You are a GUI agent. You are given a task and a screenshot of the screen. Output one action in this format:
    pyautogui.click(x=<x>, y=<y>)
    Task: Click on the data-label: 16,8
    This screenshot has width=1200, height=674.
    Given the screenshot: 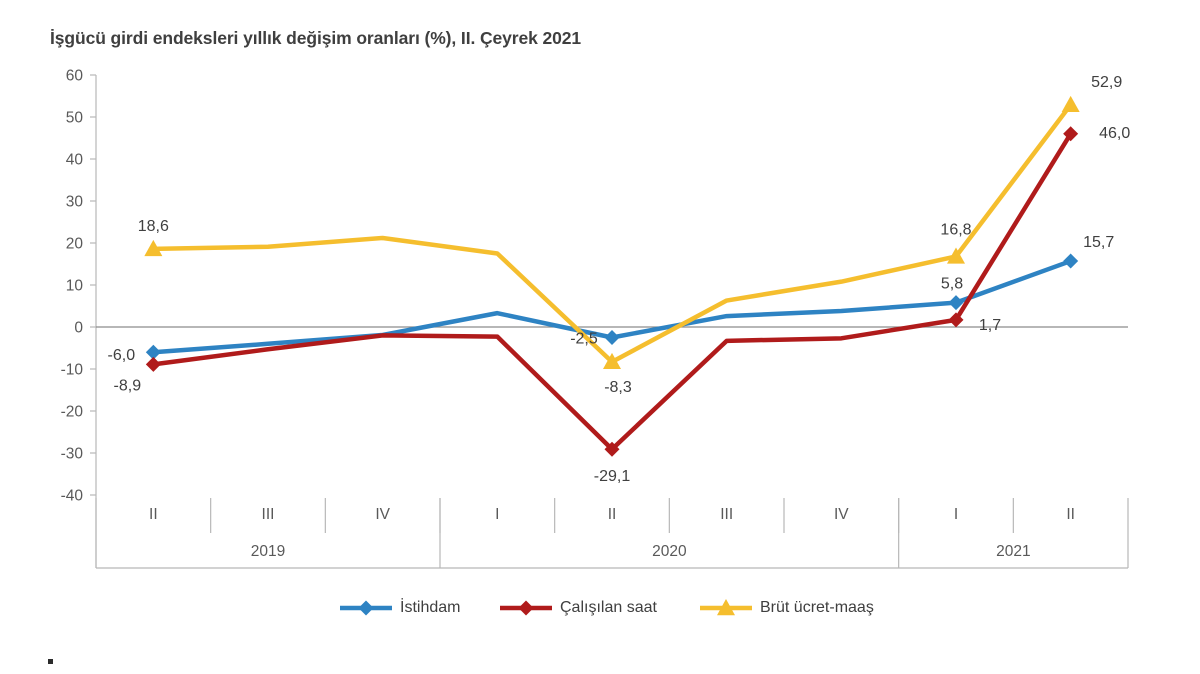 What is the action you would take?
    pyautogui.click(x=955, y=229)
    